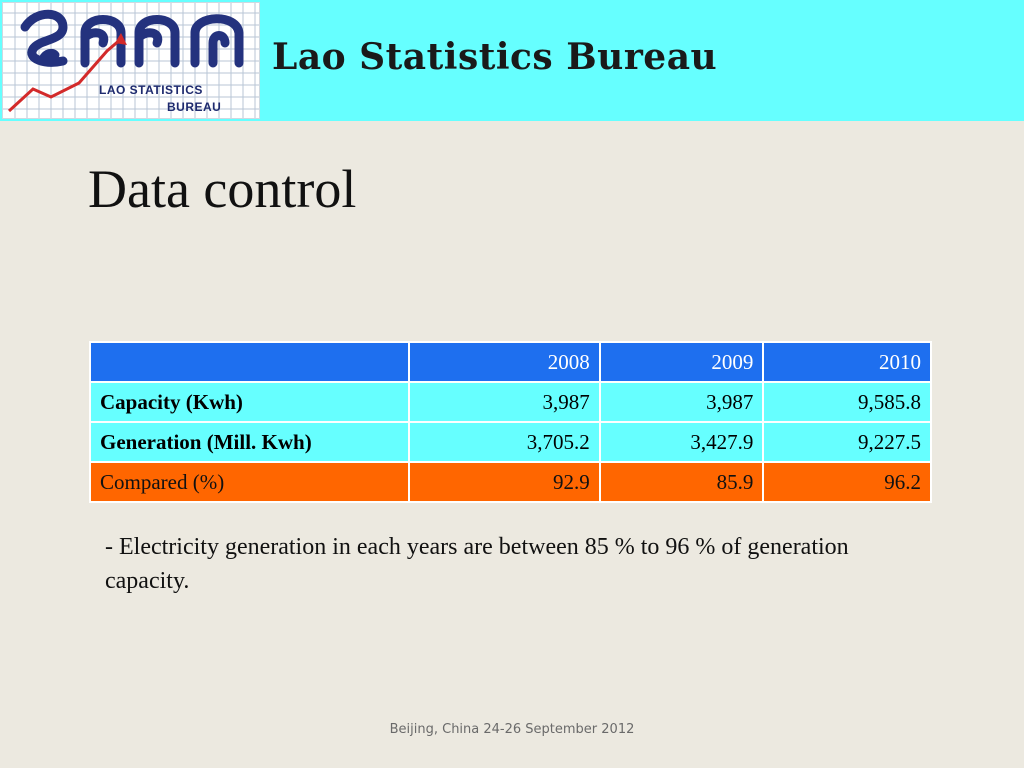  Describe the element at coordinates (194, 107) in the screenshot. I see `logo-line2: BUREAU` at that location.